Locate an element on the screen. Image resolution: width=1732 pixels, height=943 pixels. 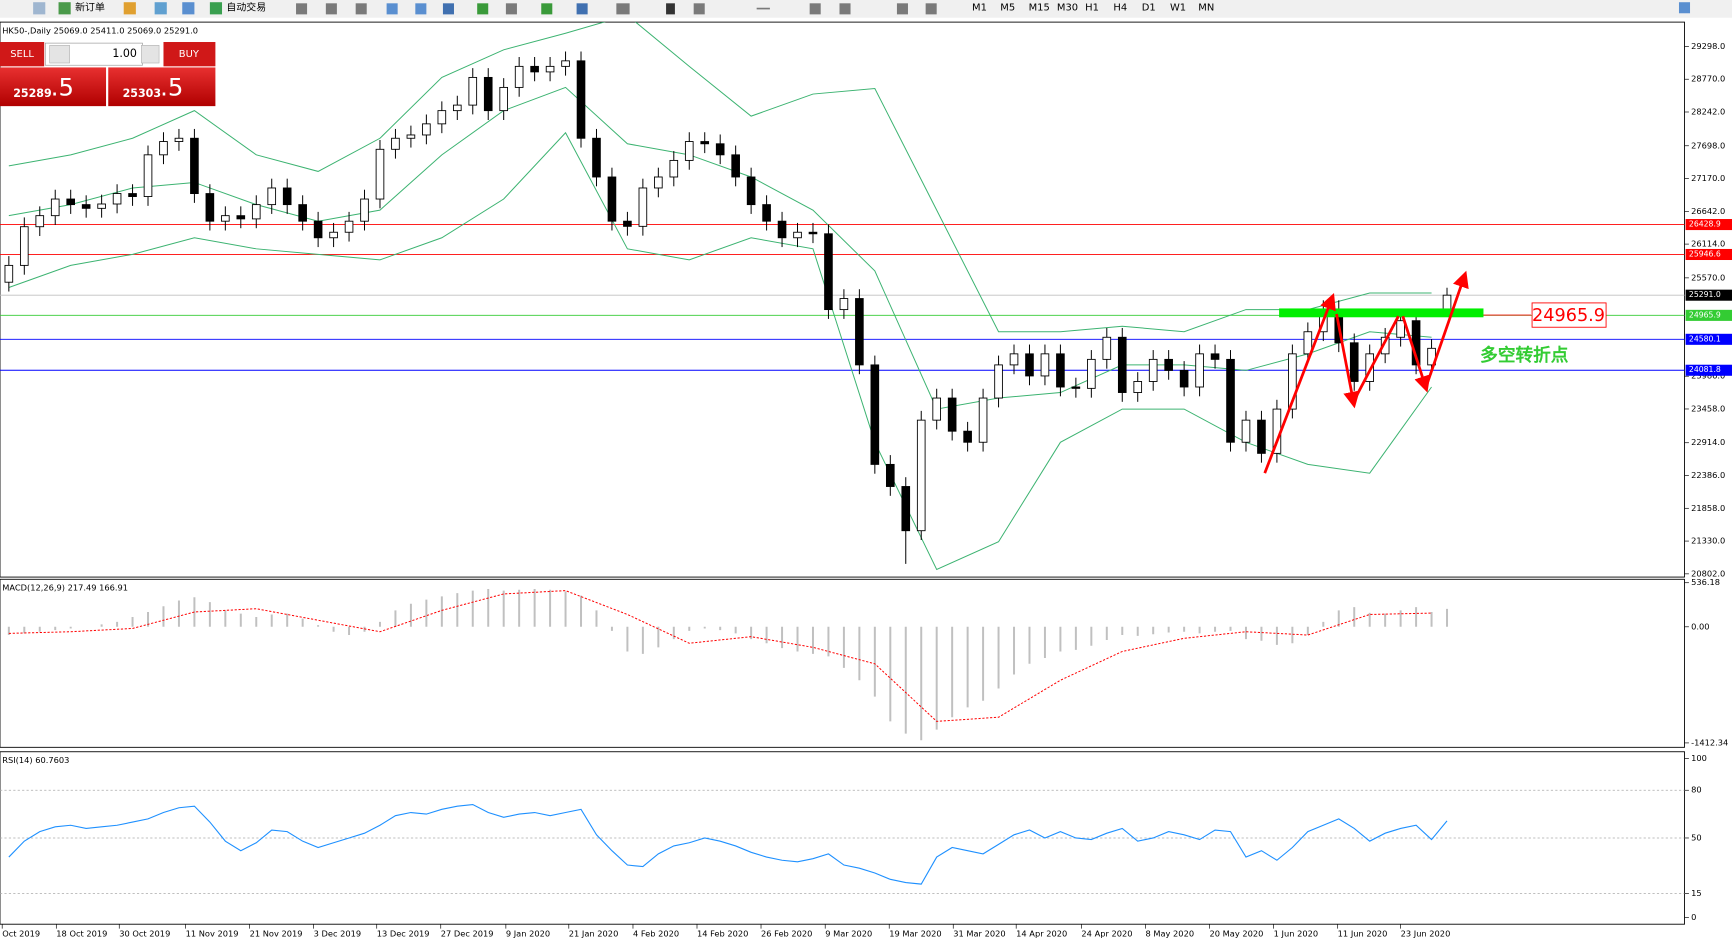
x-tick-label: 19 Mar 2020 is located at coordinates (915, 934).